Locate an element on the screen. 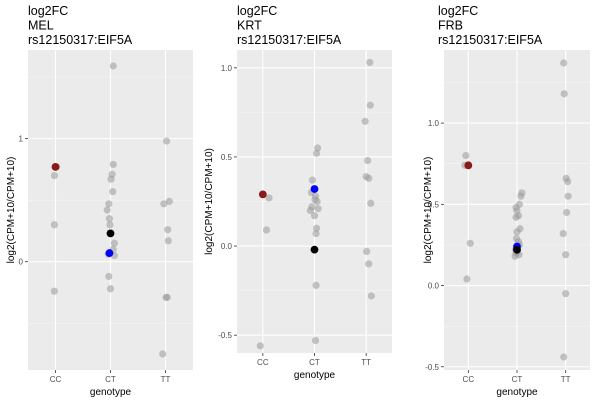 The image size is (600, 400). y-tick-label: 0 is located at coordinates (21, 262).